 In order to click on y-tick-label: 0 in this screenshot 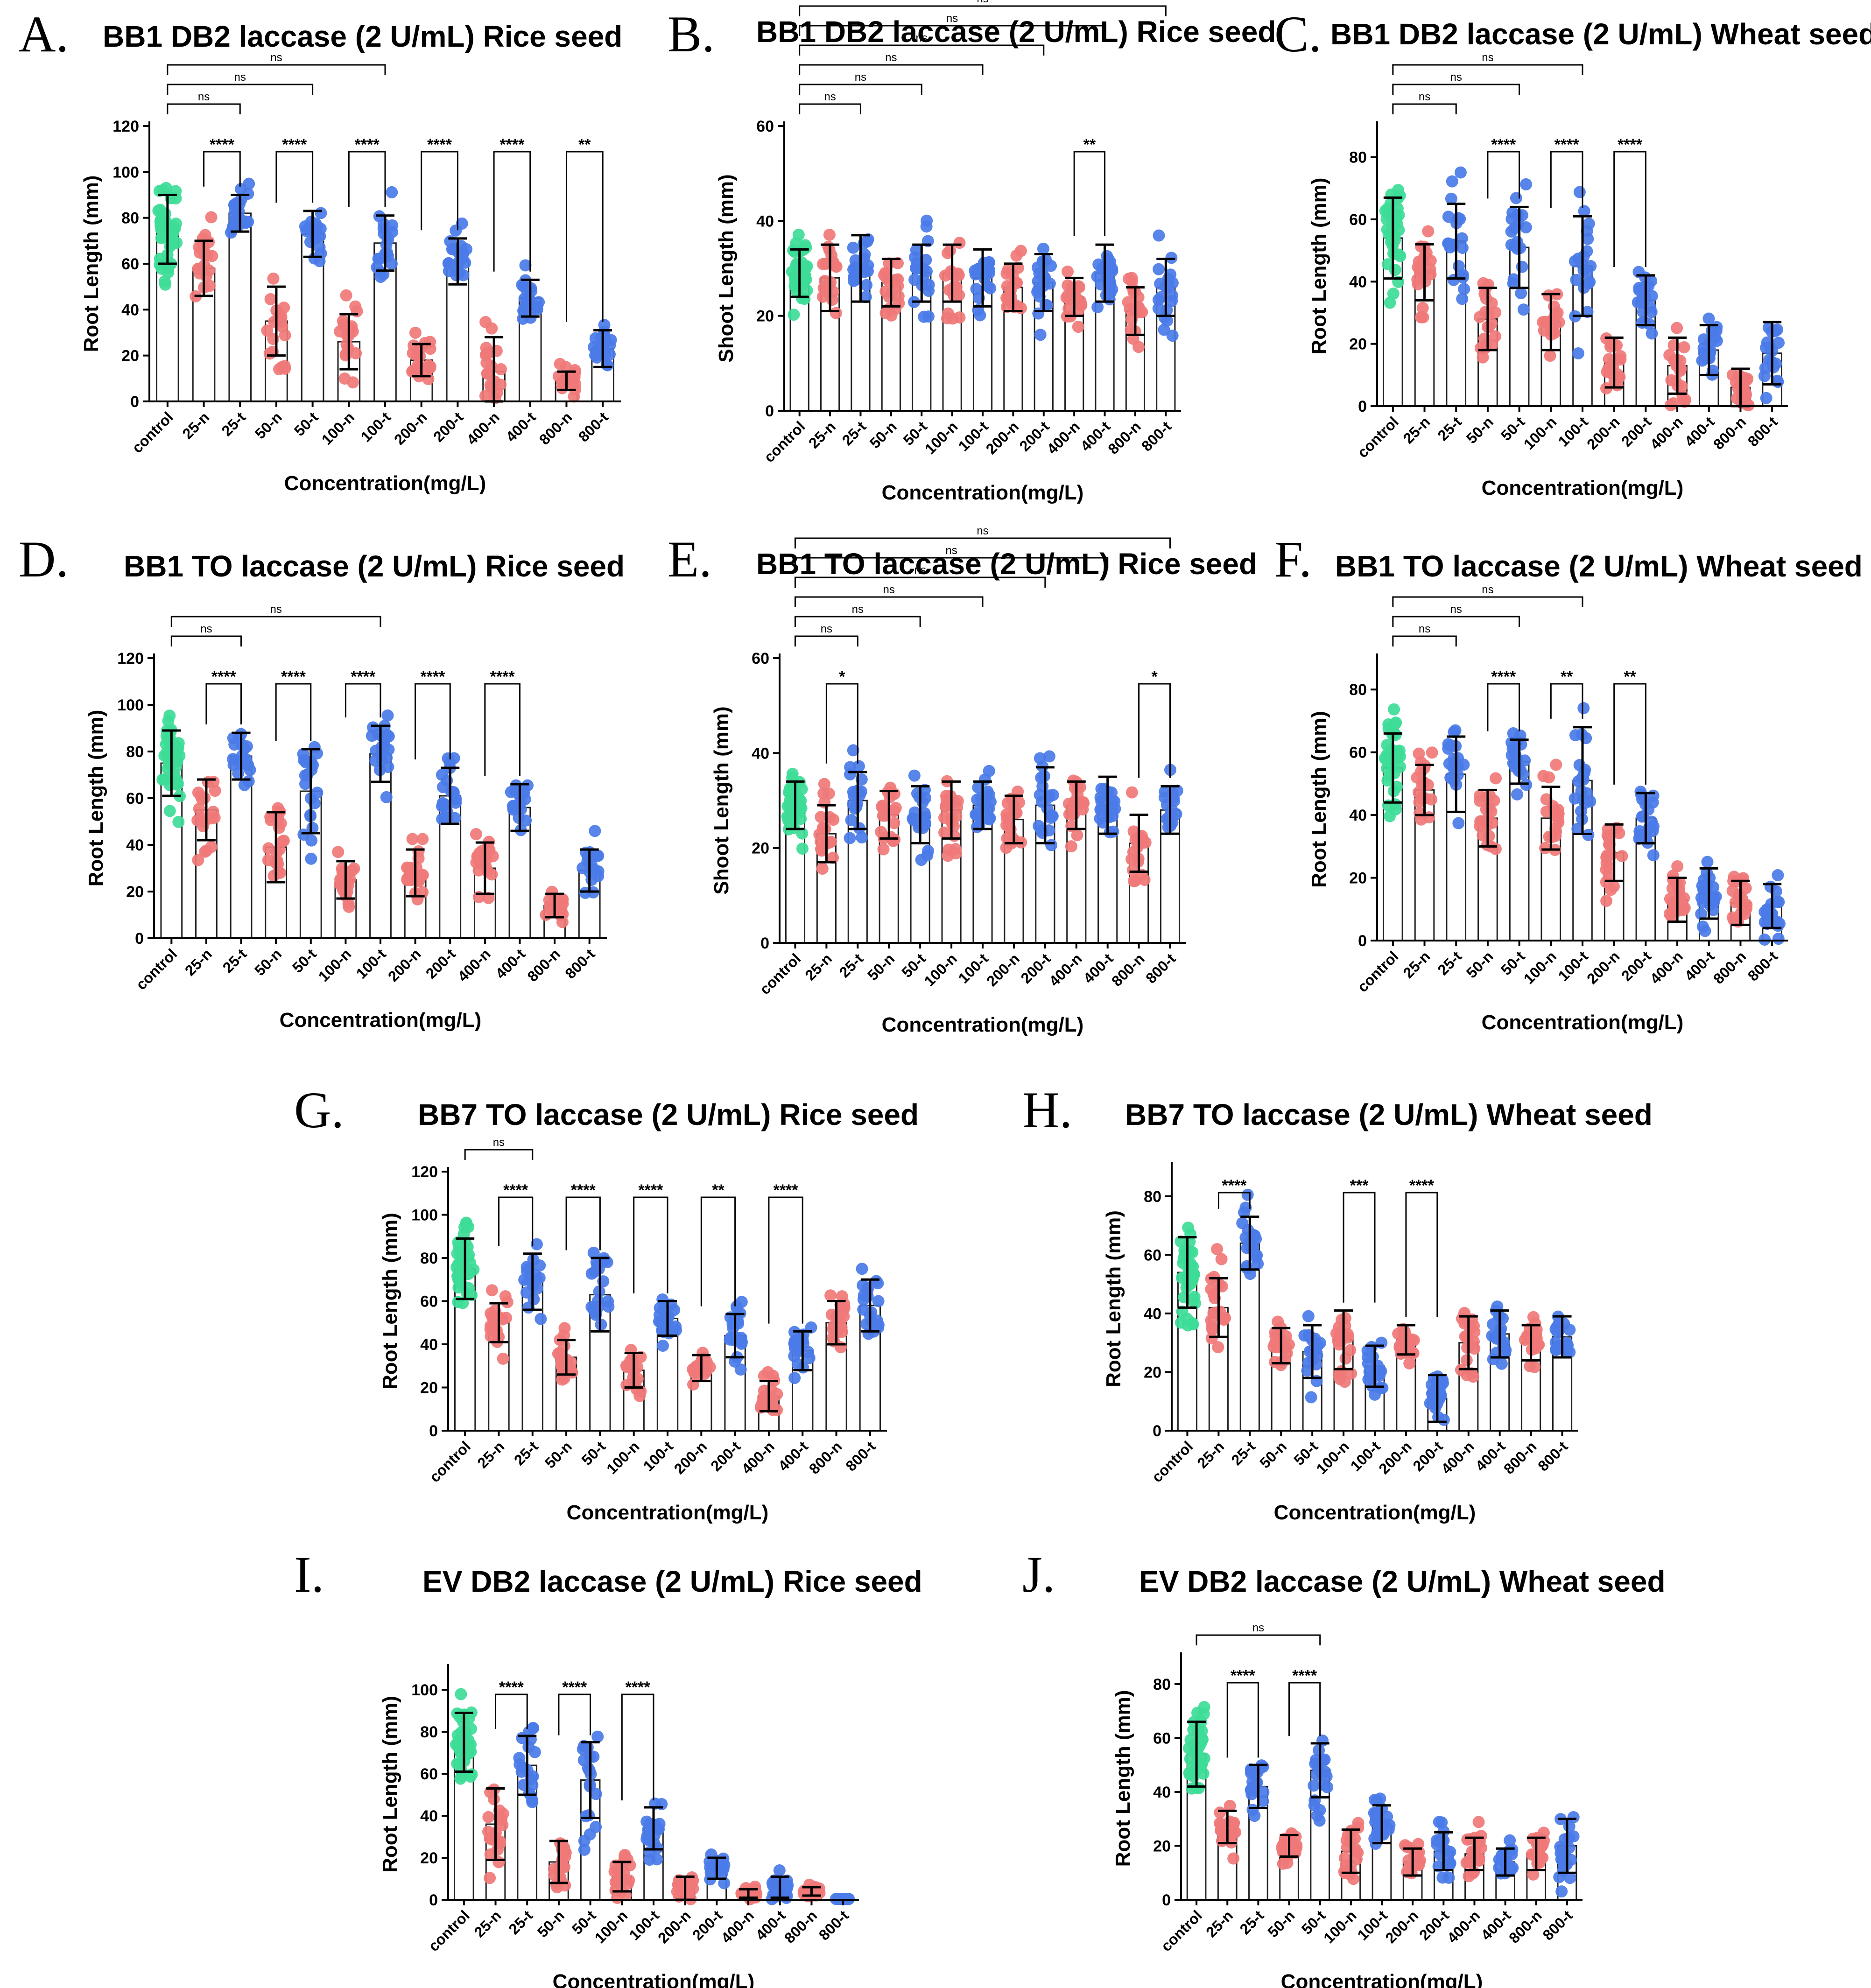, I will do `click(1157, 1431)`.